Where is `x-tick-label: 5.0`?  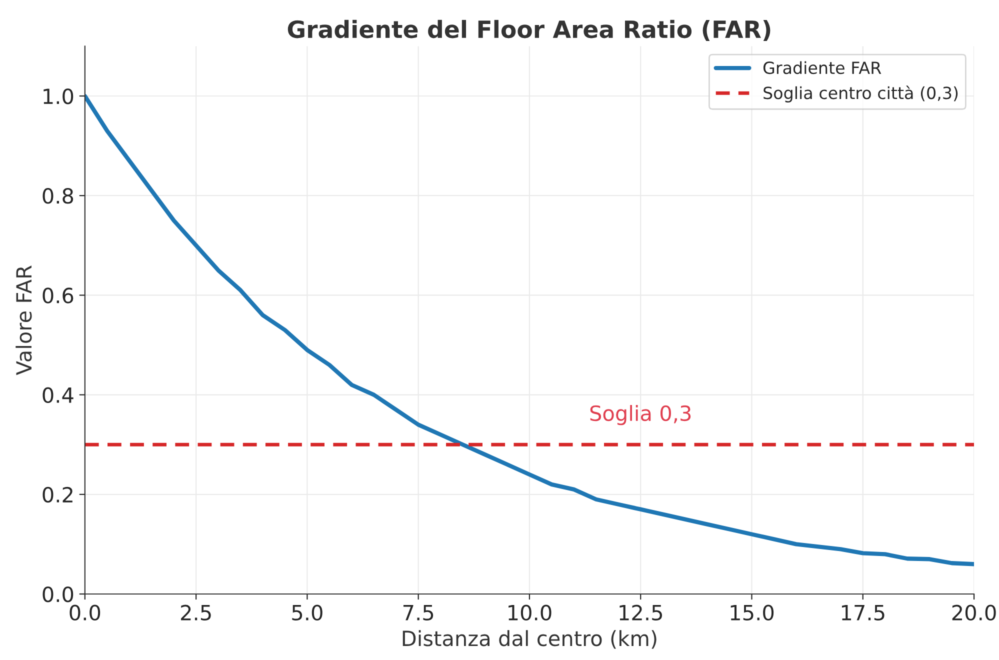 x-tick-label: 5.0 is located at coordinates (307, 612).